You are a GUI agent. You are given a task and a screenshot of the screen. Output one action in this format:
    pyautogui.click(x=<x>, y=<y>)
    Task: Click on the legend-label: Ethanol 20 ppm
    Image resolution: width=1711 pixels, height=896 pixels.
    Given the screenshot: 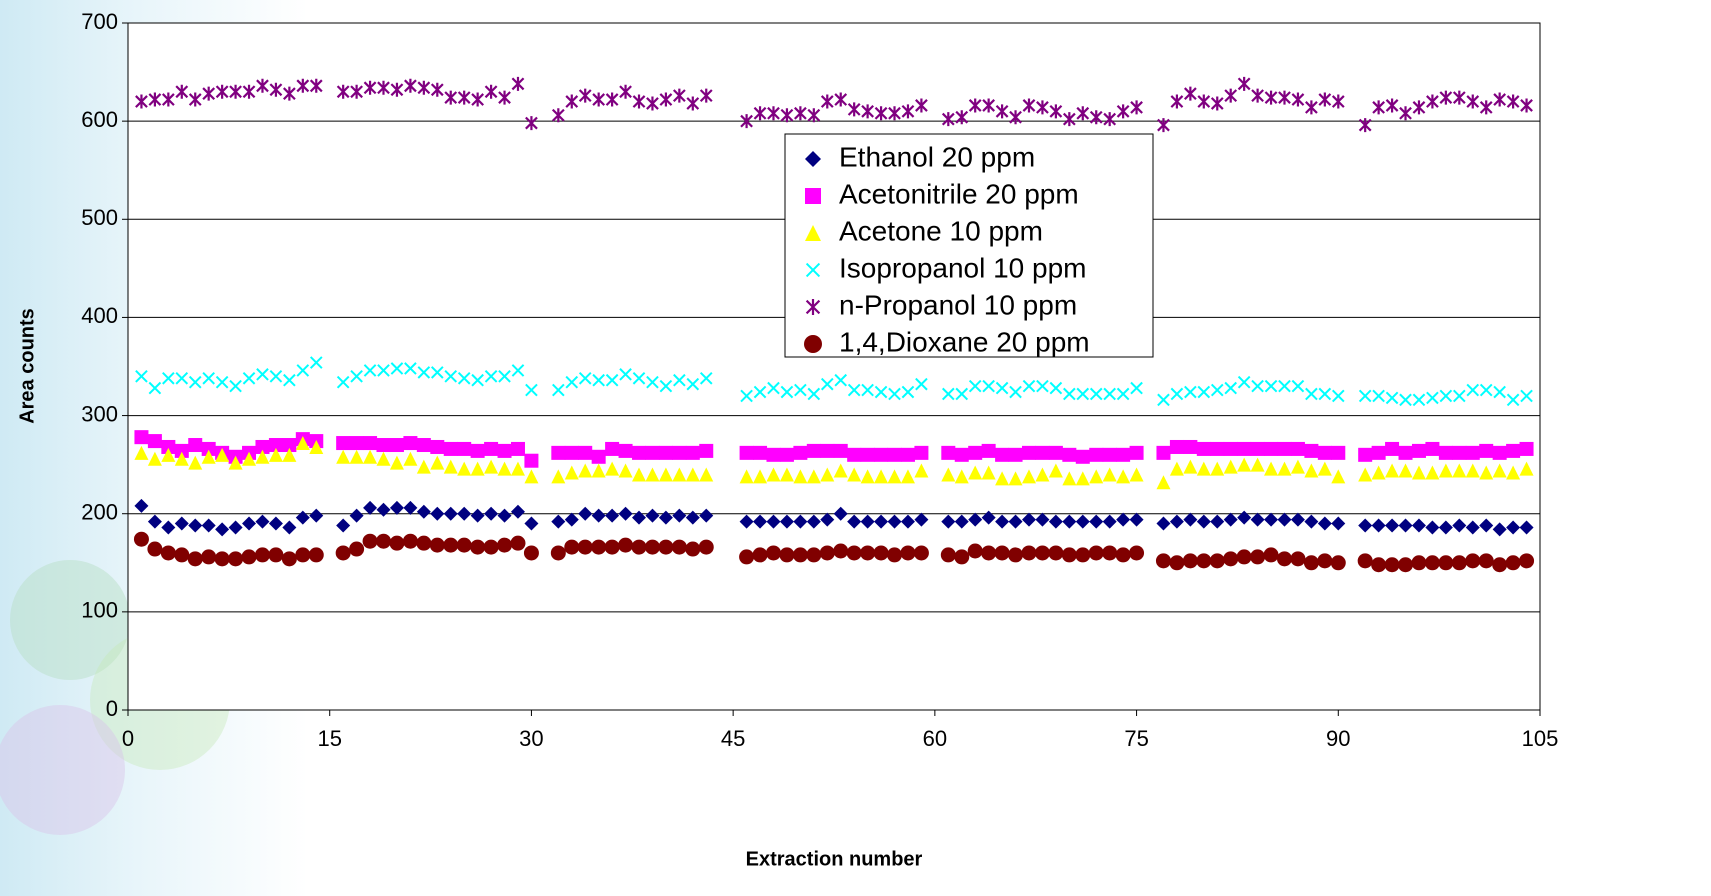 What is the action you would take?
    pyautogui.click(x=937, y=156)
    